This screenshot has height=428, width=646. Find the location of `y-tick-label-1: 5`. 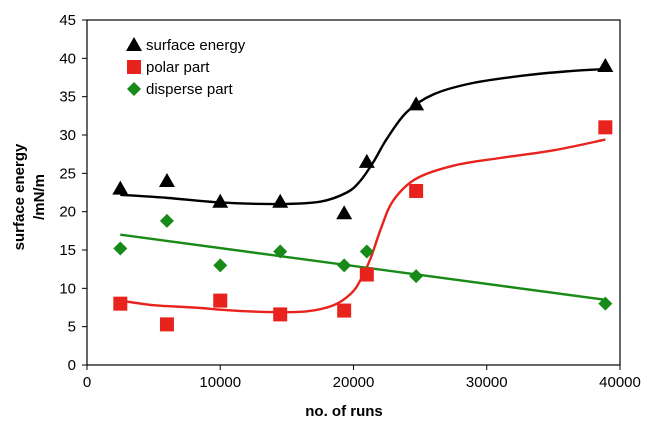

y-tick-label-1: 5 is located at coordinates (72, 327).